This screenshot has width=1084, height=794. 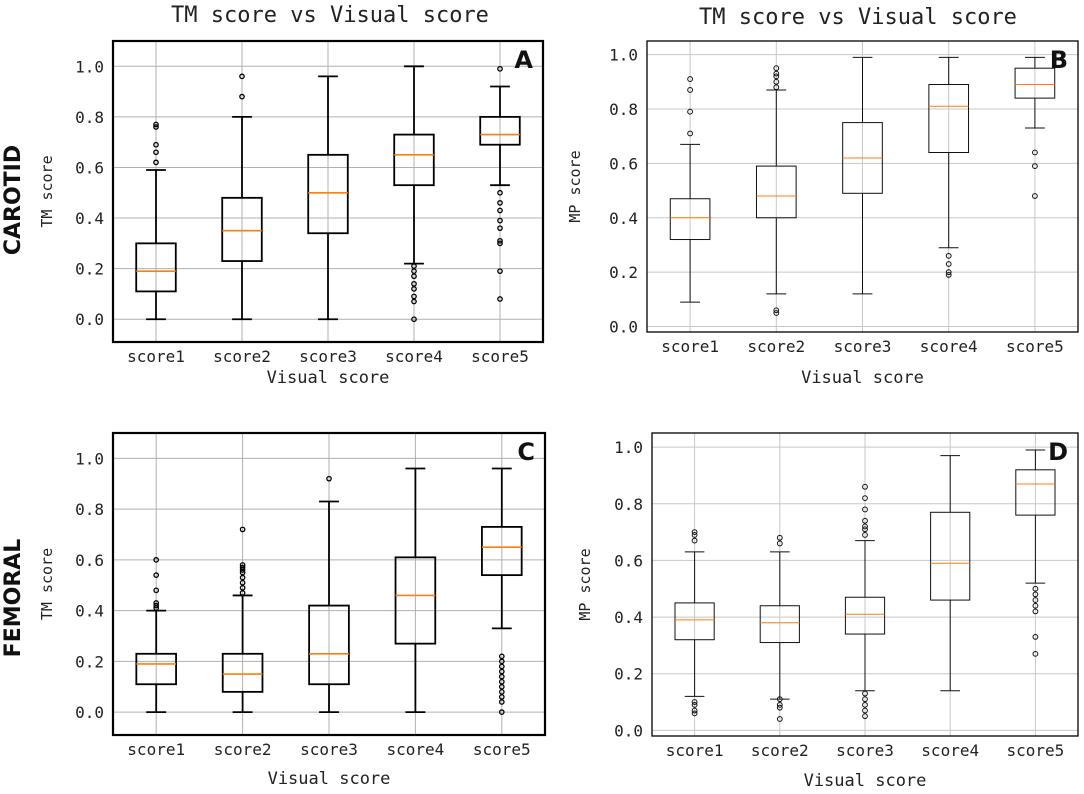 I want to click on y-tick-label-2: 0.4, so click(x=628, y=617).